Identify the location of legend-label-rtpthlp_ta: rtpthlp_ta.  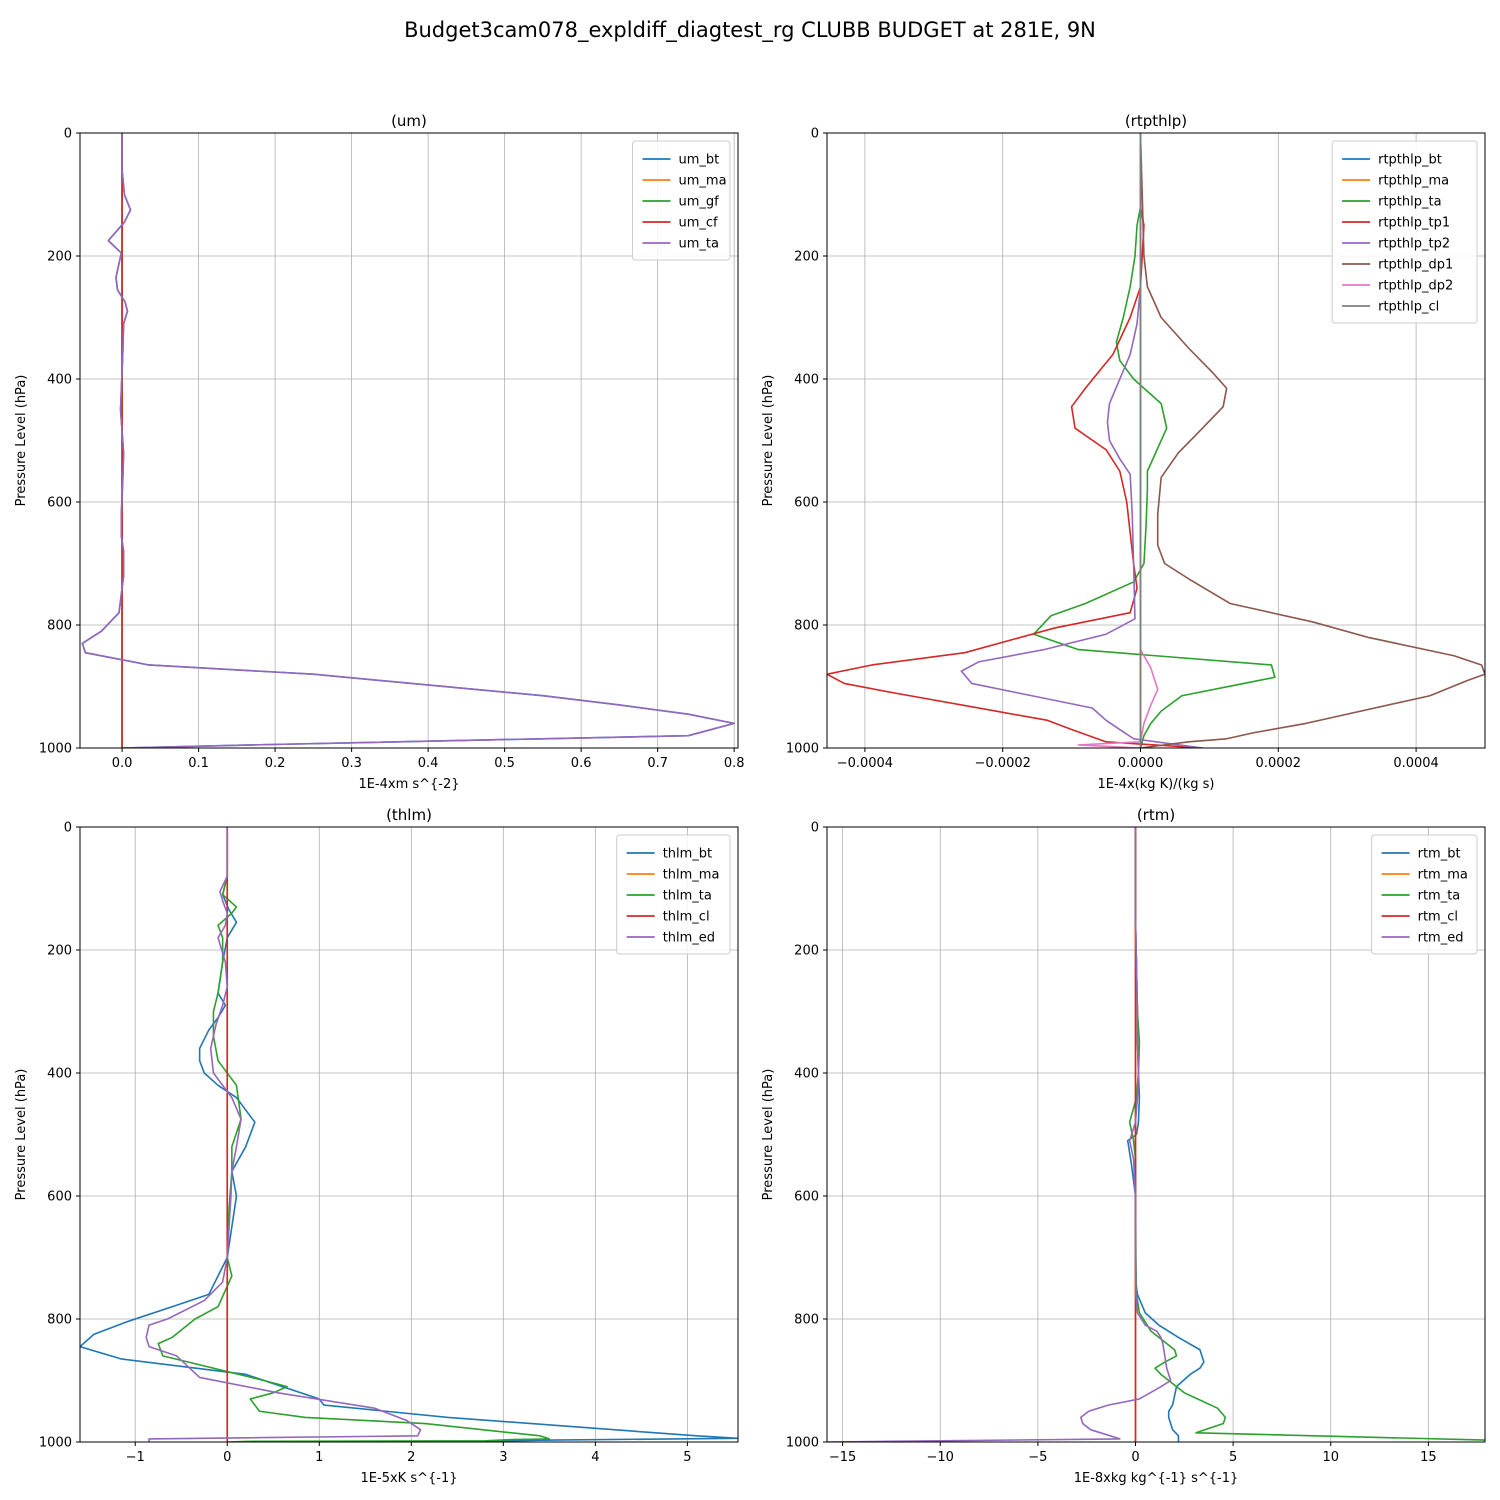
(1409, 202).